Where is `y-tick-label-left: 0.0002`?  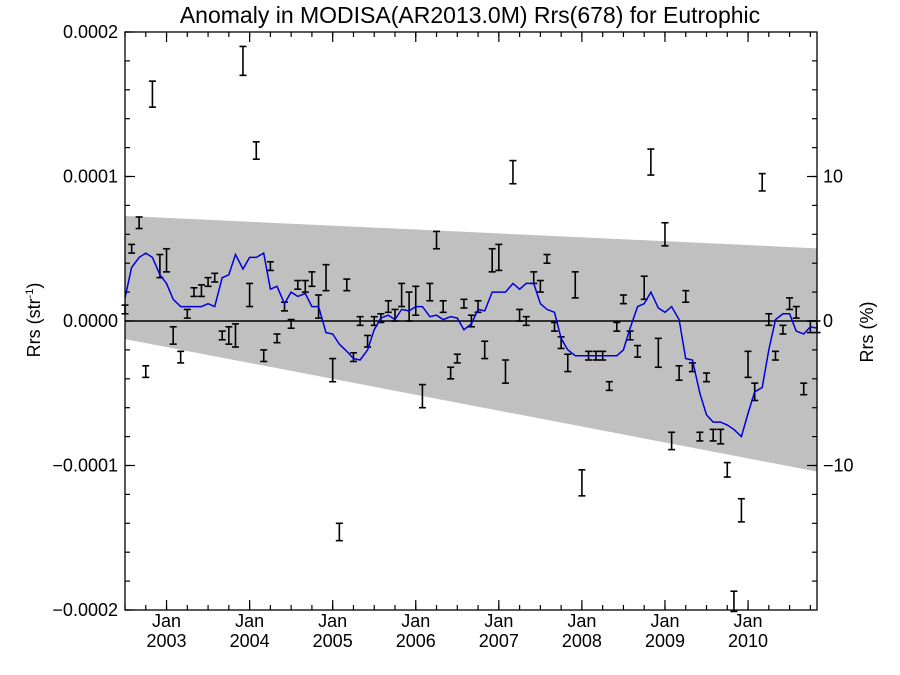 y-tick-label-left: 0.0002 is located at coordinates (90, 32).